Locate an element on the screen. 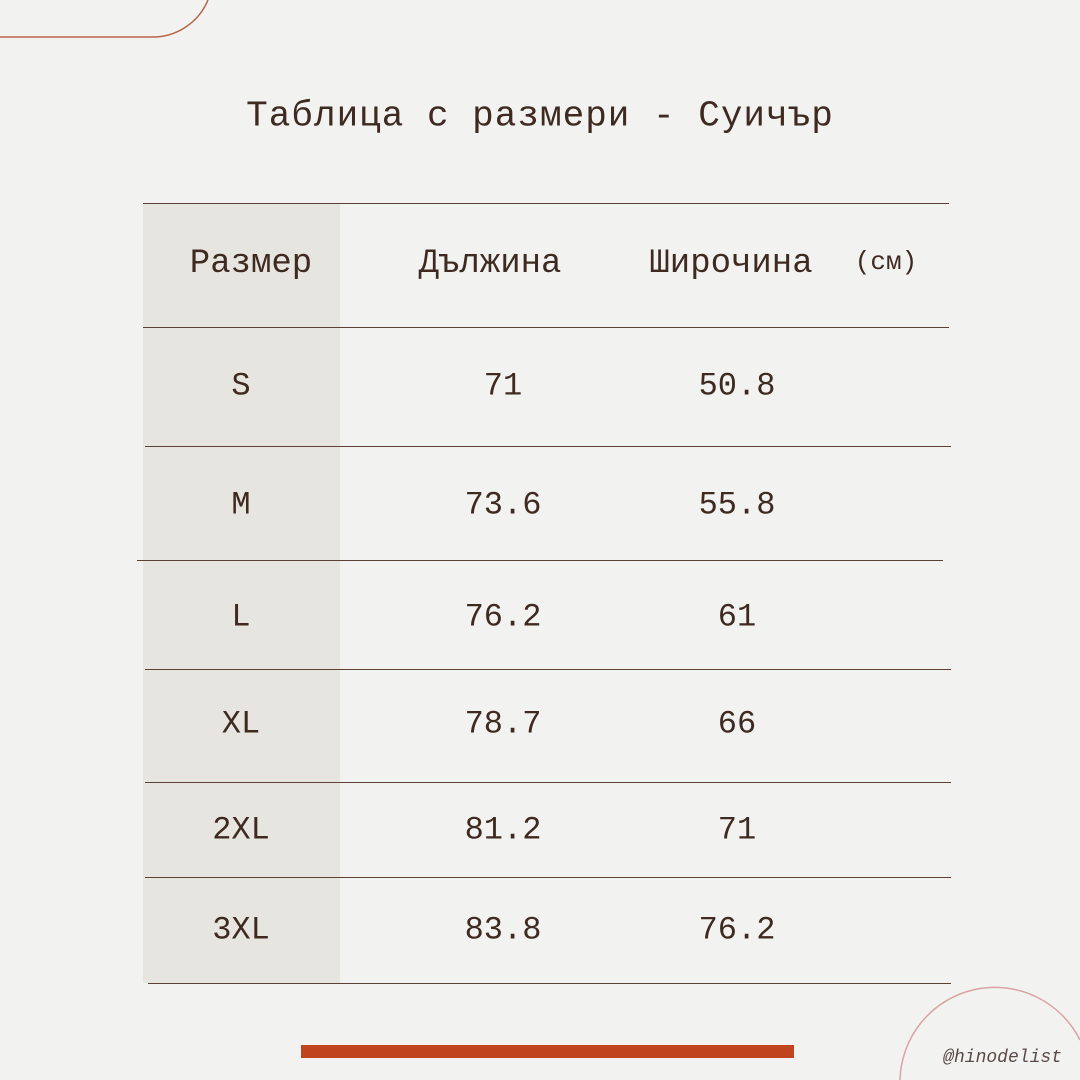 Image resolution: width=1080 pixels, height=1080 pixels. cell: 78.7 is located at coordinates (503, 724).